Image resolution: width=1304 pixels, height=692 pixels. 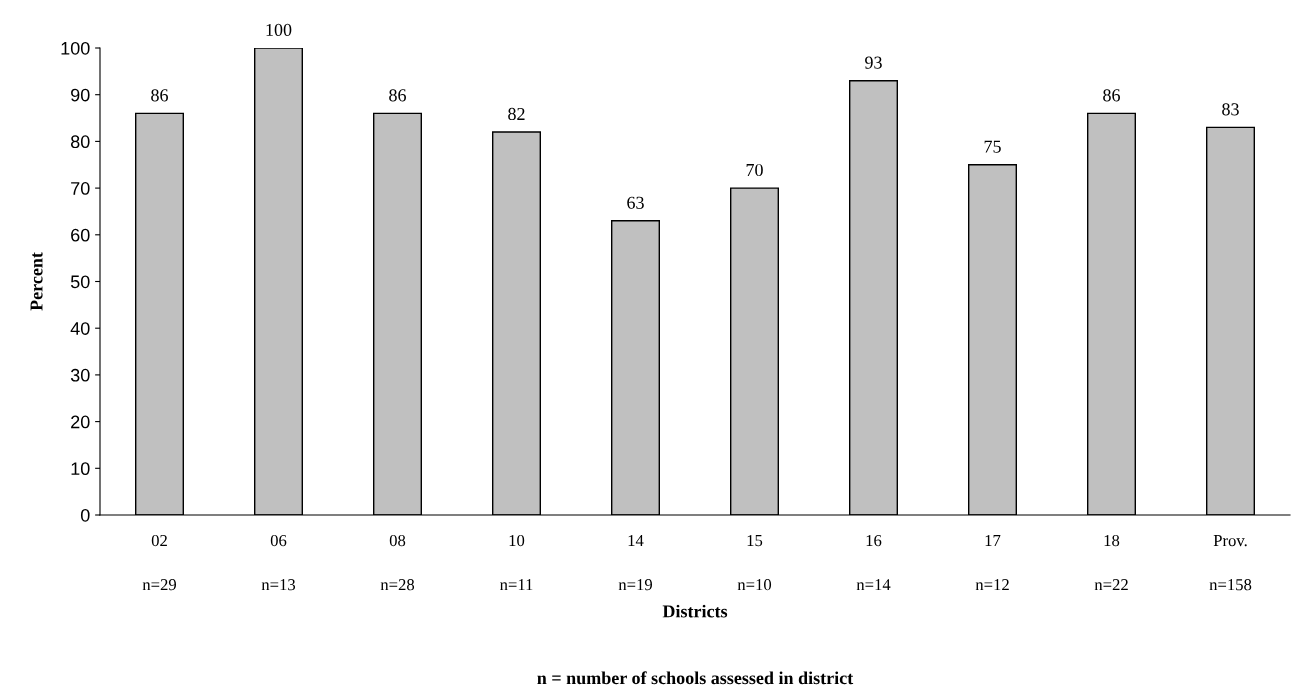 What do you see at coordinates (80, 188) in the screenshot?
I see `y-tick-label: 70` at bounding box center [80, 188].